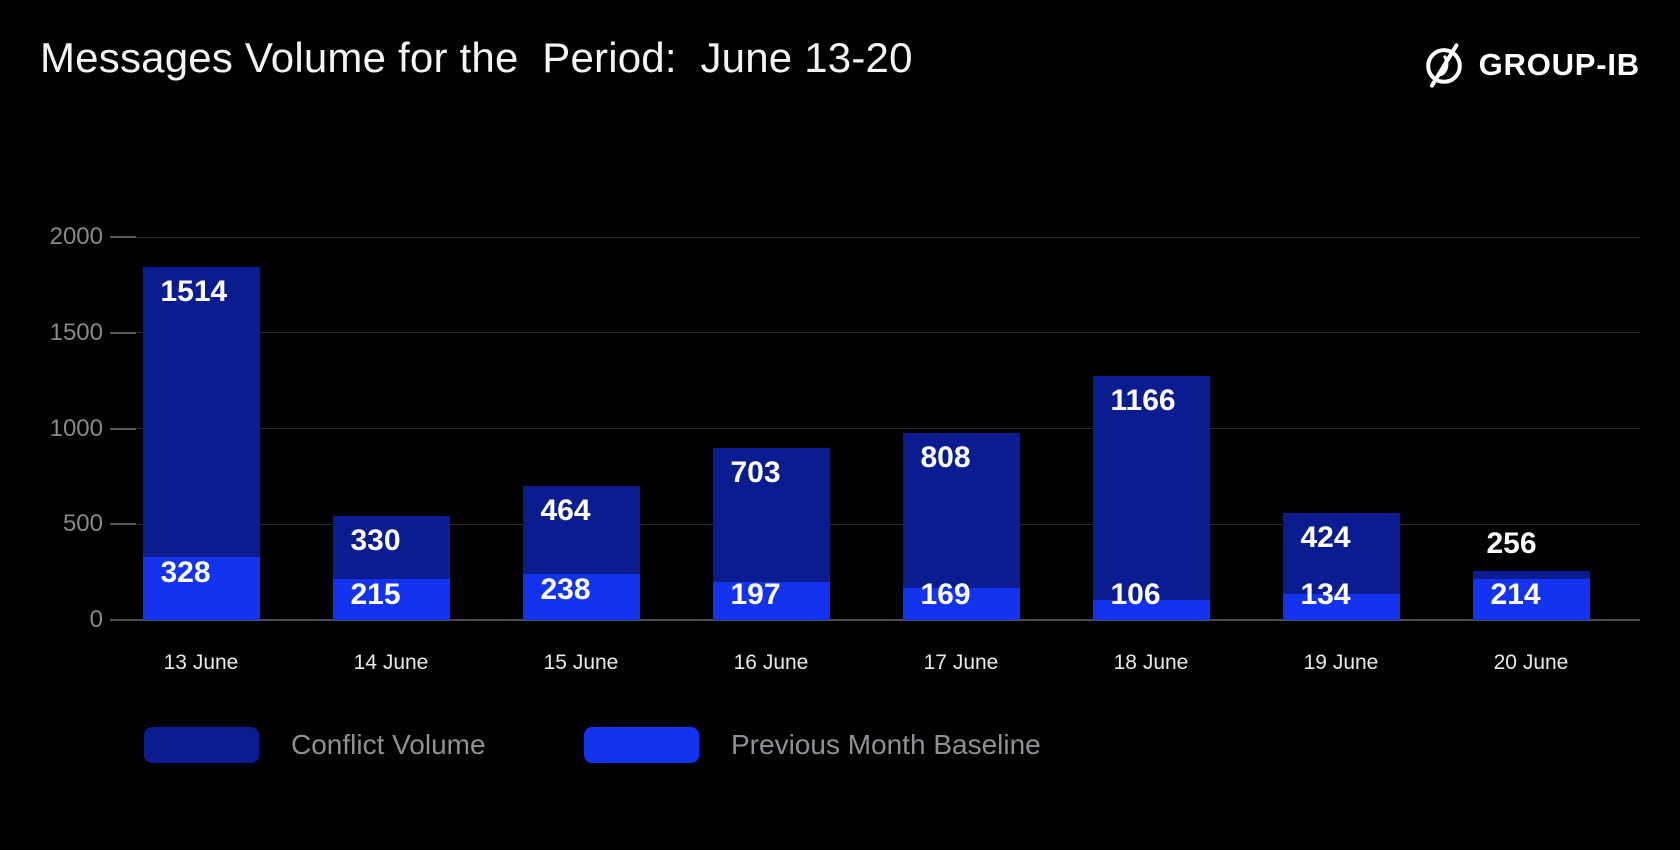 The width and height of the screenshot is (1680, 850). Describe the element at coordinates (123, 237) in the screenshot. I see `axis-tick-2000` at that location.